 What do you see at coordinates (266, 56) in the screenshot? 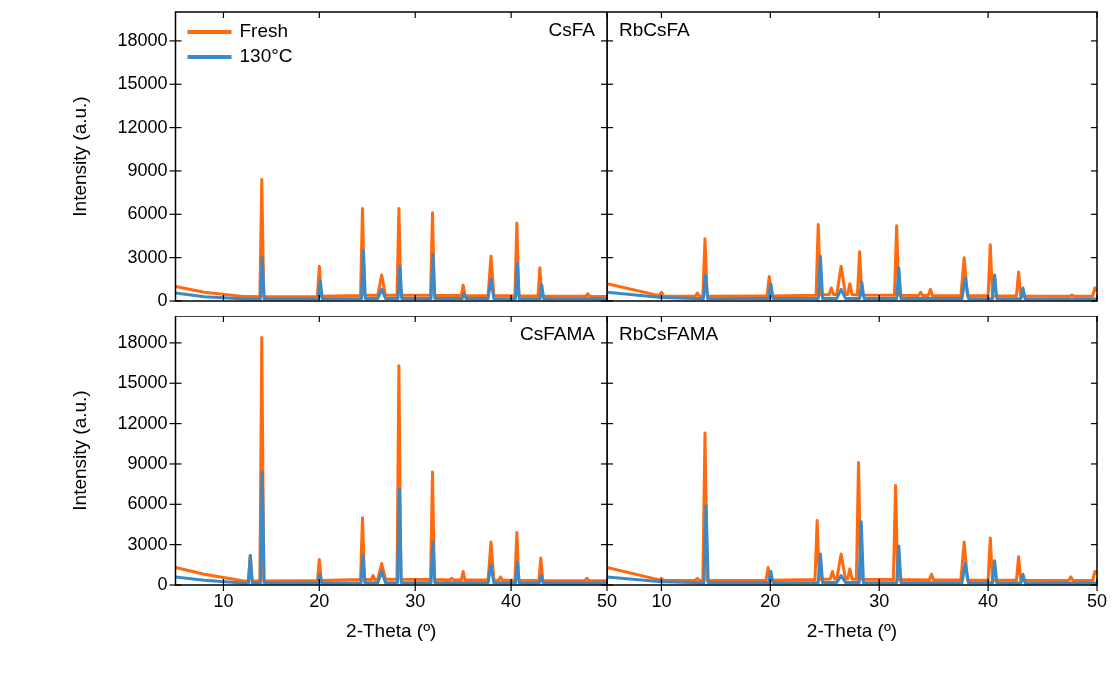
I see `legend-label: 130°C` at bounding box center [266, 56].